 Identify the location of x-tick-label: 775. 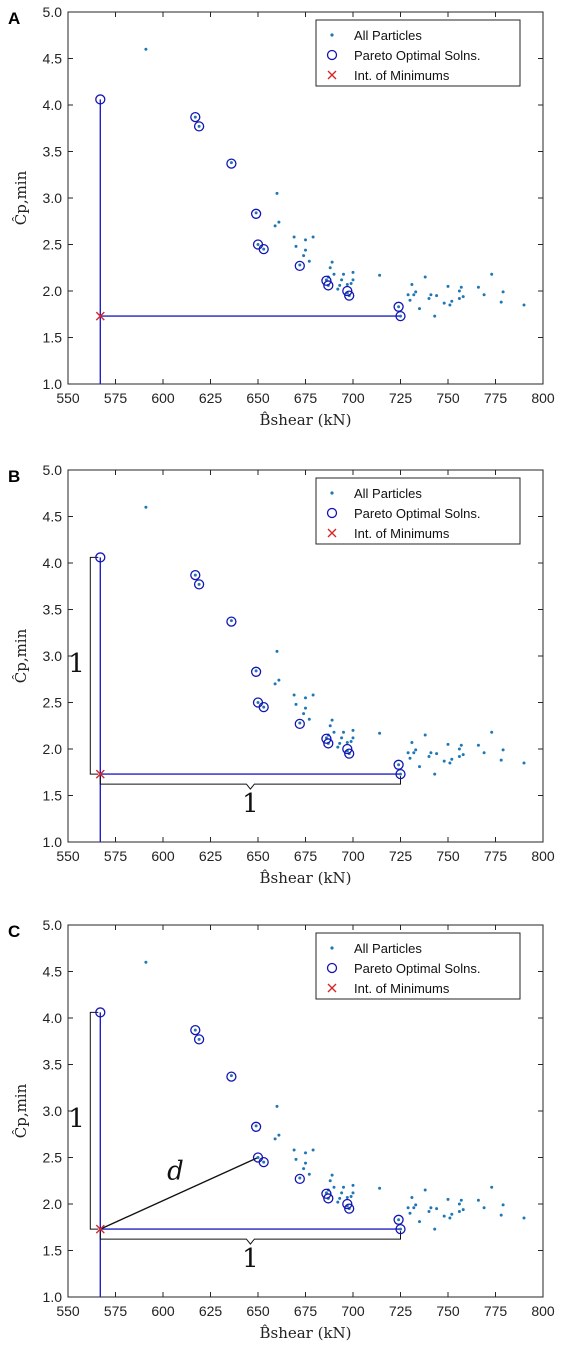
(496, 856).